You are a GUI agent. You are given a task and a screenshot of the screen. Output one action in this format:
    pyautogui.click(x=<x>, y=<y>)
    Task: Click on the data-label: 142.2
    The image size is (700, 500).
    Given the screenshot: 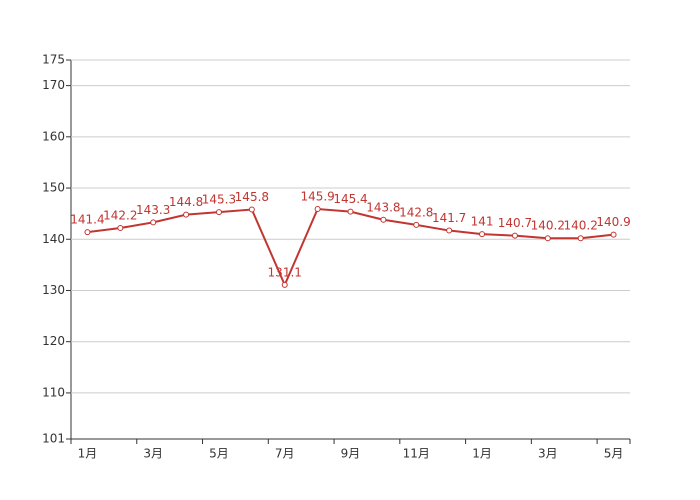 What is the action you would take?
    pyautogui.click(x=120, y=215)
    